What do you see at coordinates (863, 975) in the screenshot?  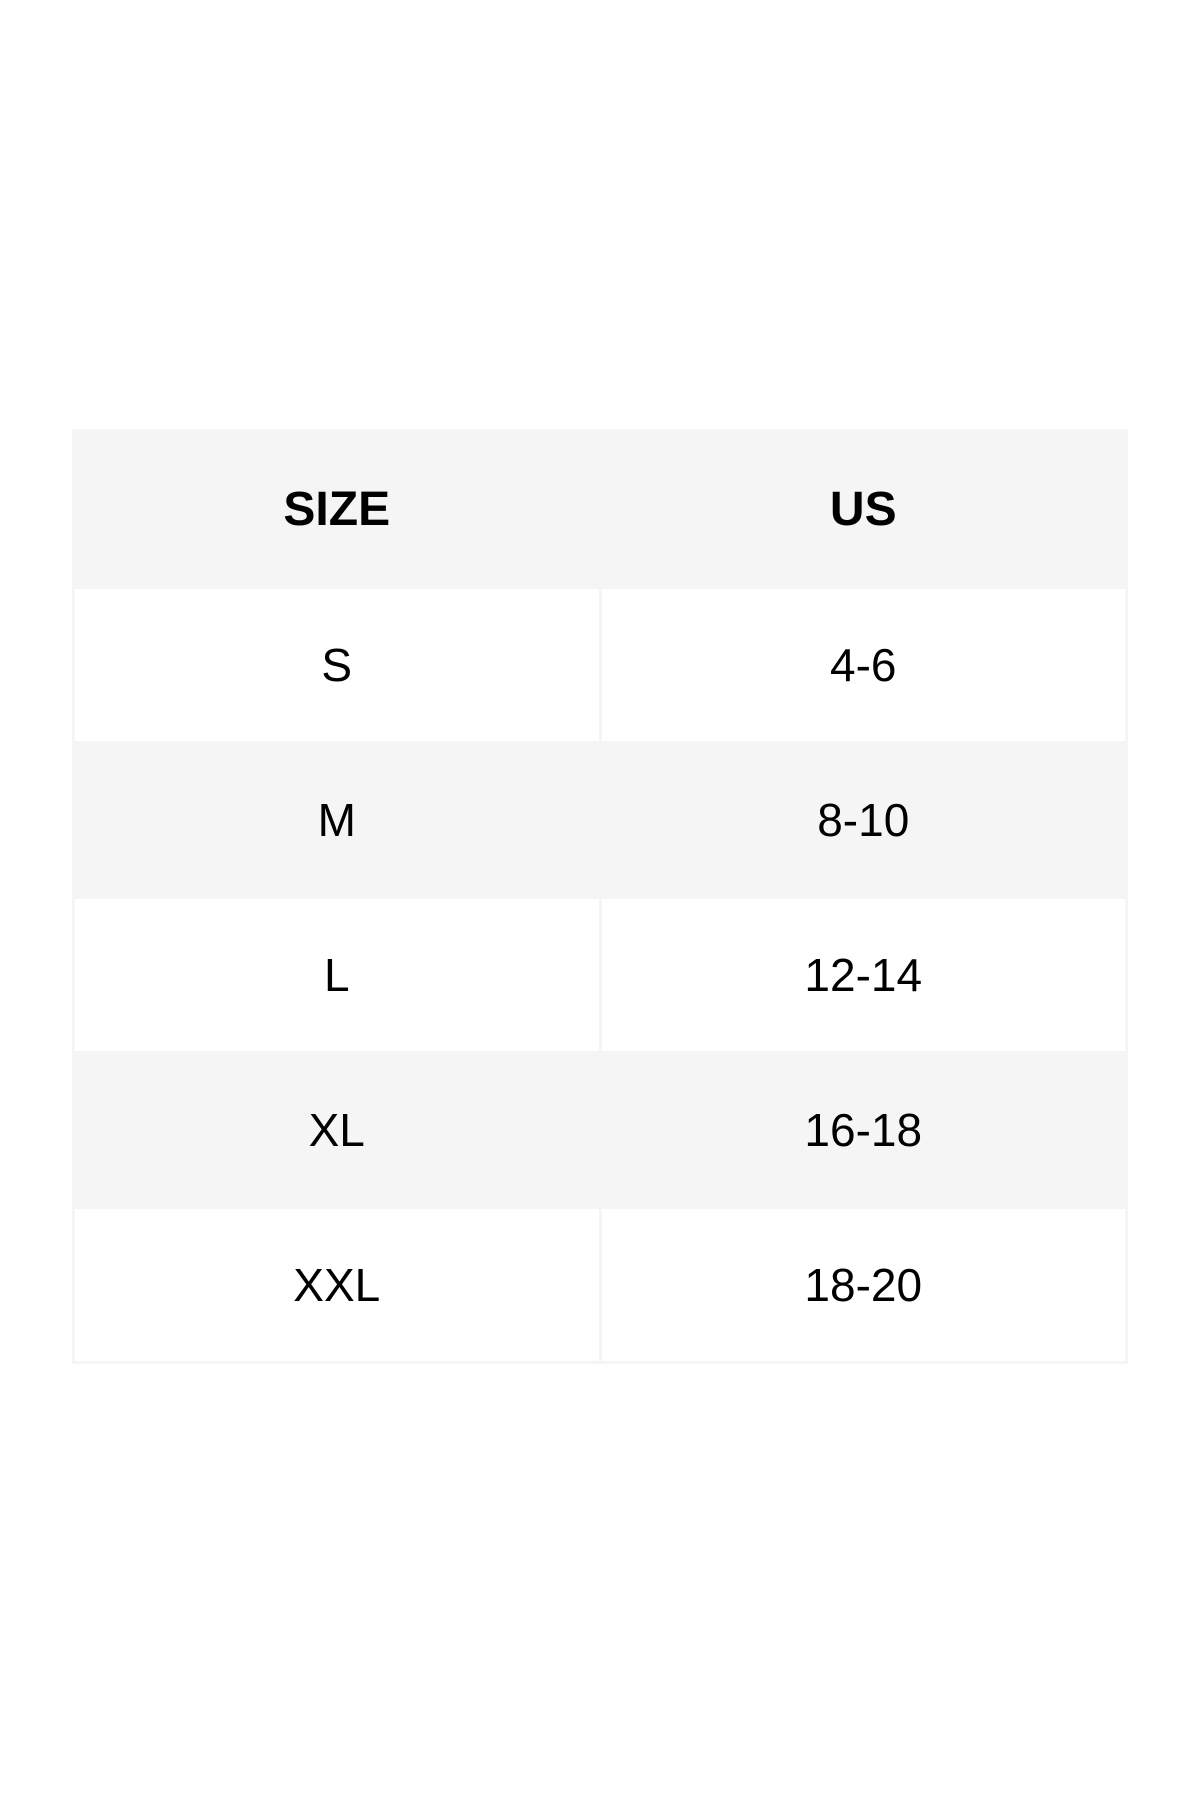 I see `us-cell: 12-14` at bounding box center [863, 975].